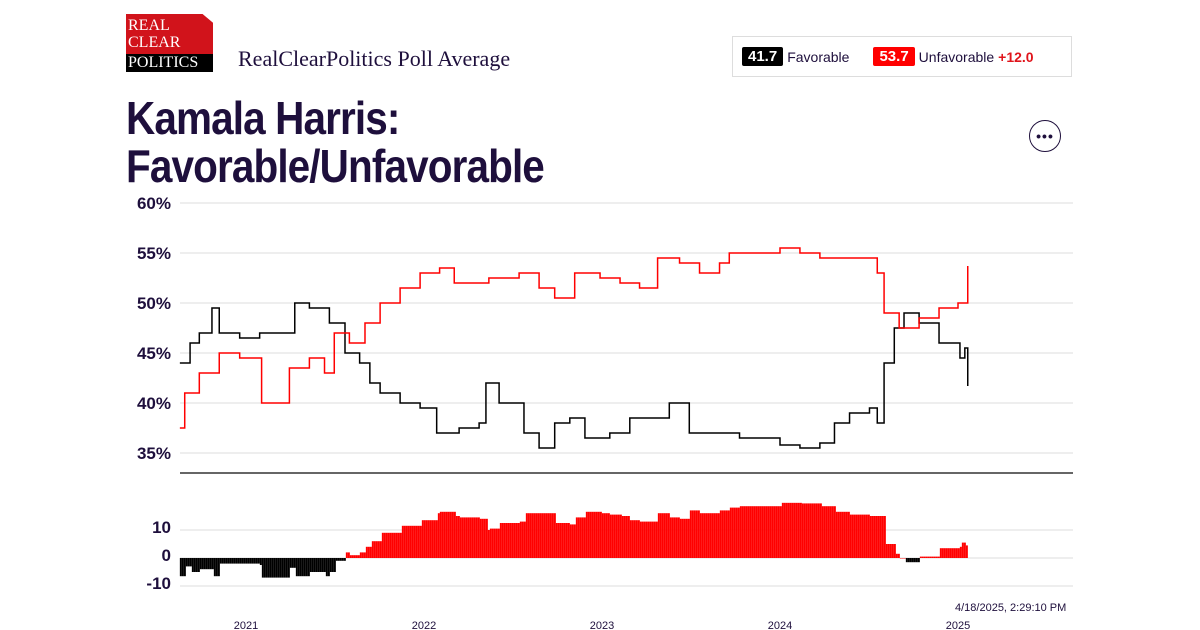 Image resolution: width=1200 pixels, height=630 pixels. What do you see at coordinates (374, 58) in the screenshot?
I see `header-subtitle: RealClearPolitics Poll Average` at bounding box center [374, 58].